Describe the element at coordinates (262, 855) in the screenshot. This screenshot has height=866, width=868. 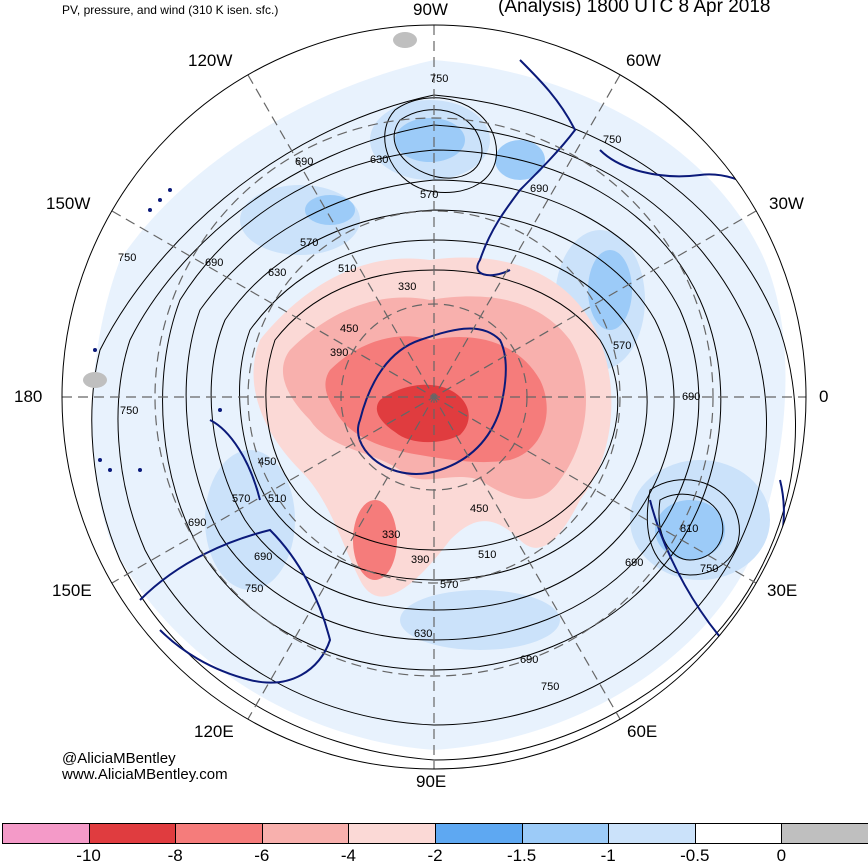
I see `colorbar-tick-label: -6` at that location.